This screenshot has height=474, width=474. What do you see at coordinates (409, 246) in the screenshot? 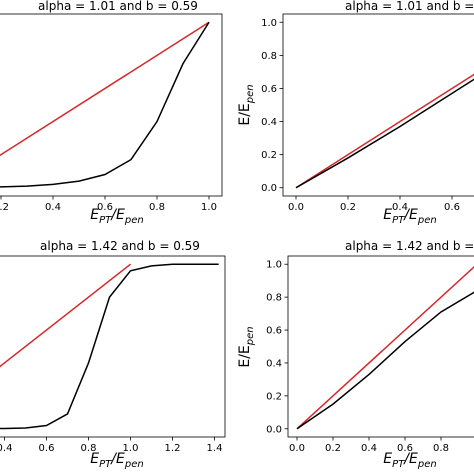
I see `panel-title: alpha = 1.42 and b =` at bounding box center [409, 246].